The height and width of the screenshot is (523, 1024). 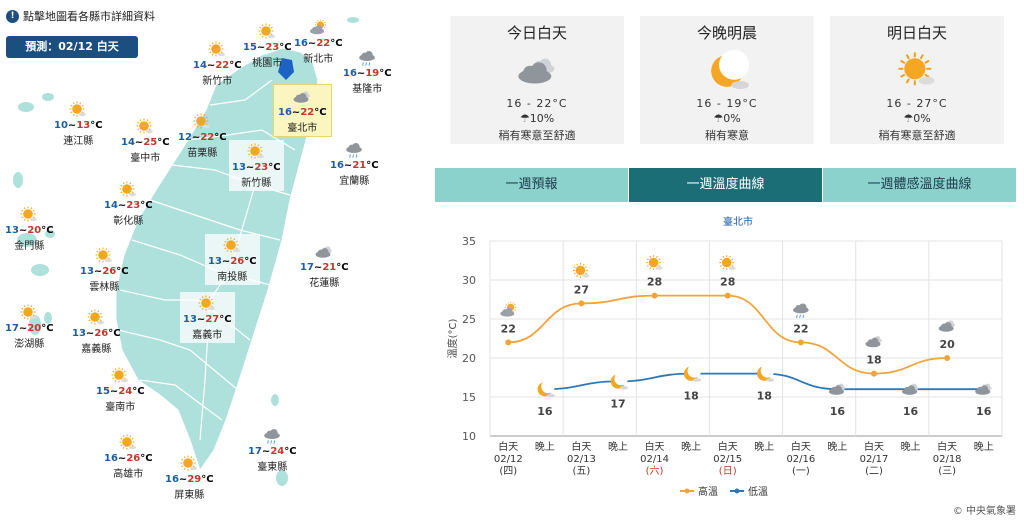 What do you see at coordinates (508, 471) in the screenshot?
I see `x-tick-weekday: (四)` at bounding box center [508, 471].